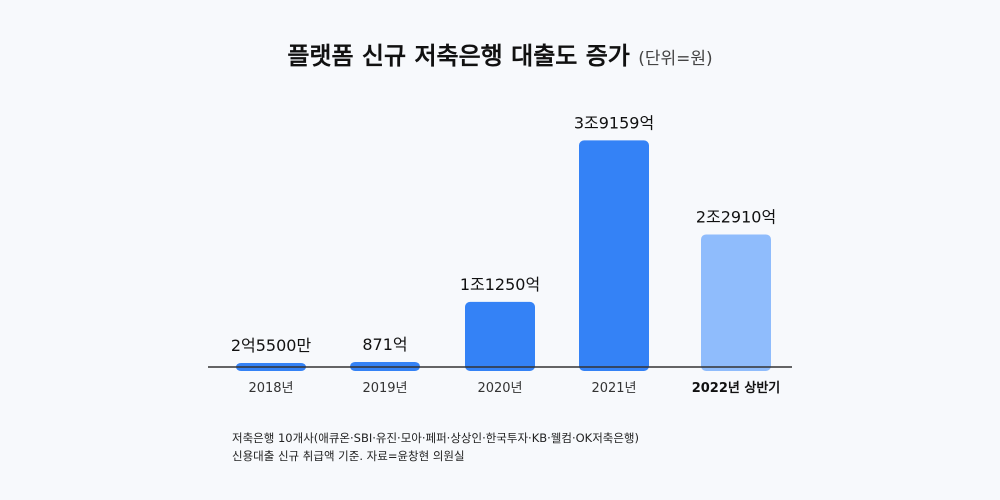 The image size is (1000, 500). Describe the element at coordinates (270, 388) in the screenshot. I see `x-tick-label-0: 2018년` at that location.